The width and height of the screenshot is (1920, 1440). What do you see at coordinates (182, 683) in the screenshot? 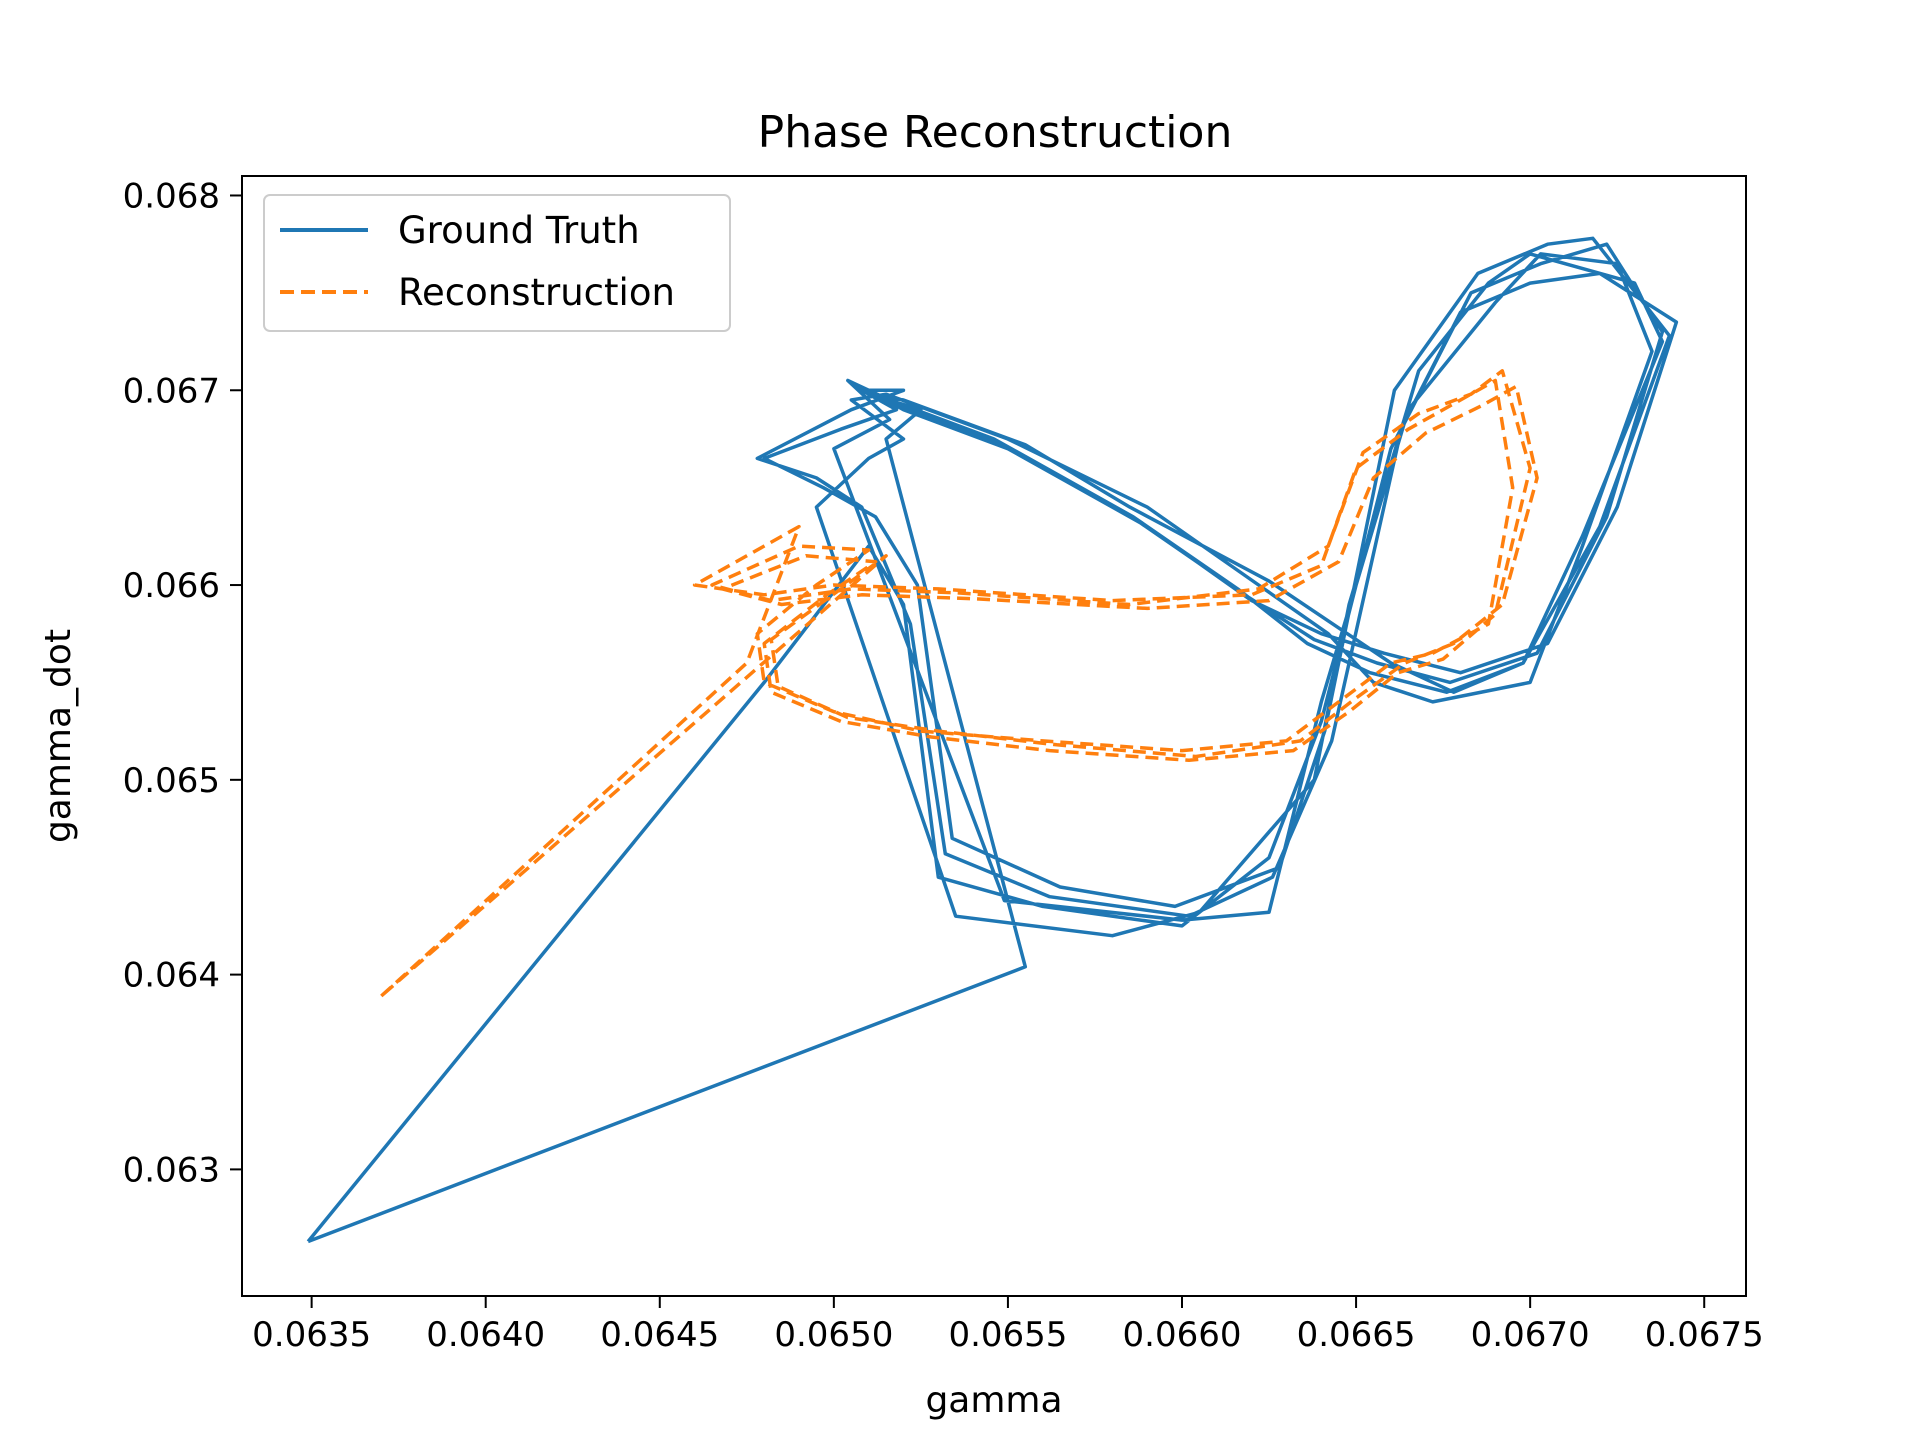
I see `y-axis-ticks: 0.063 0.064 0.065 0.066 0.067 0.068` at bounding box center [182, 683].